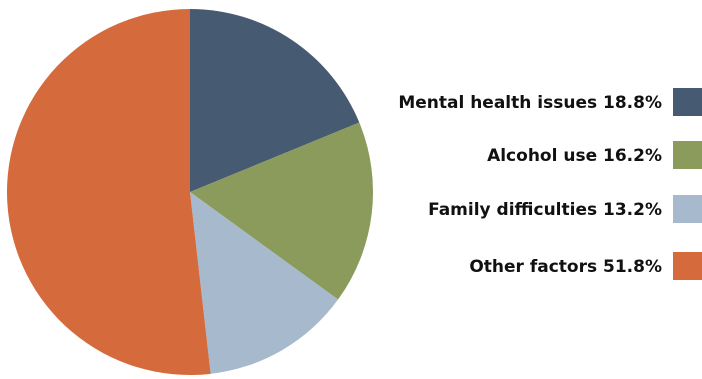 The image size is (702, 379). I want to click on legend-label-0: Mental health issues 18.8%, so click(530, 103).